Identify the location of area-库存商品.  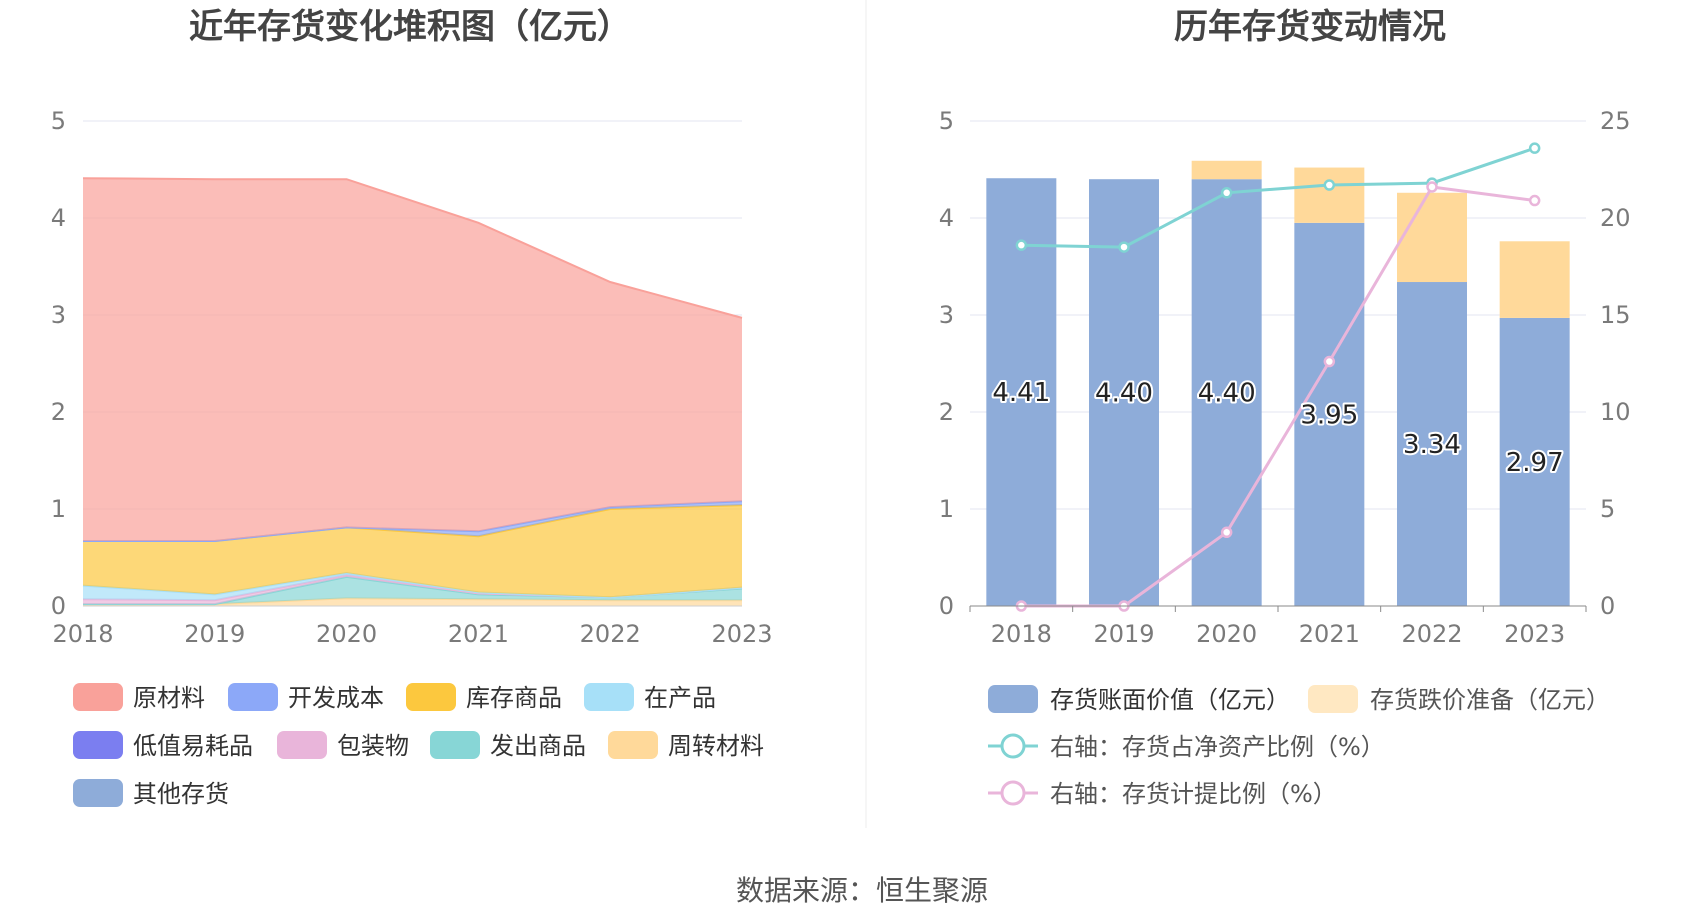
(412, 551).